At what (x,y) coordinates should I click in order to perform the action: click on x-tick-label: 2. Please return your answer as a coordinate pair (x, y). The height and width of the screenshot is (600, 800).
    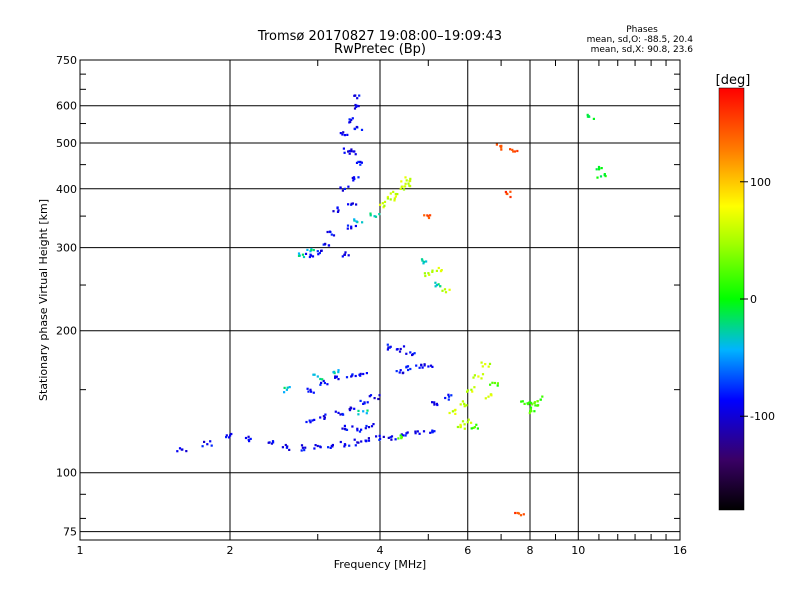
    Looking at the image, I should click on (230, 550).